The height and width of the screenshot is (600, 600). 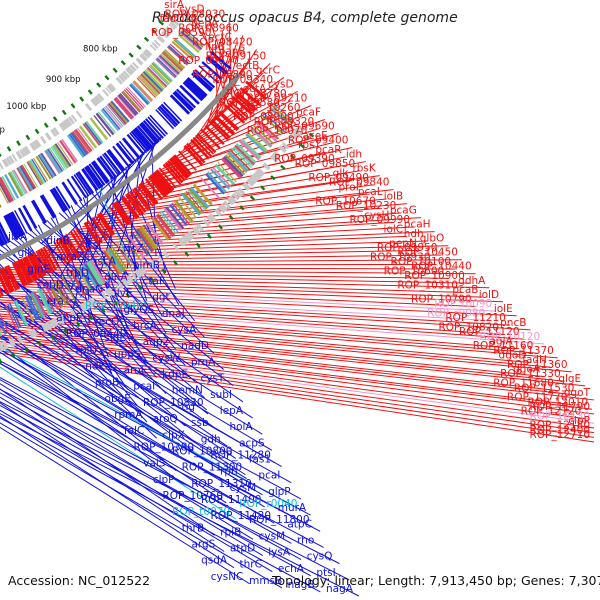 What do you see at coordinates (128, 415) in the screenshot?
I see `gene-label: rpmA` at bounding box center [128, 415].